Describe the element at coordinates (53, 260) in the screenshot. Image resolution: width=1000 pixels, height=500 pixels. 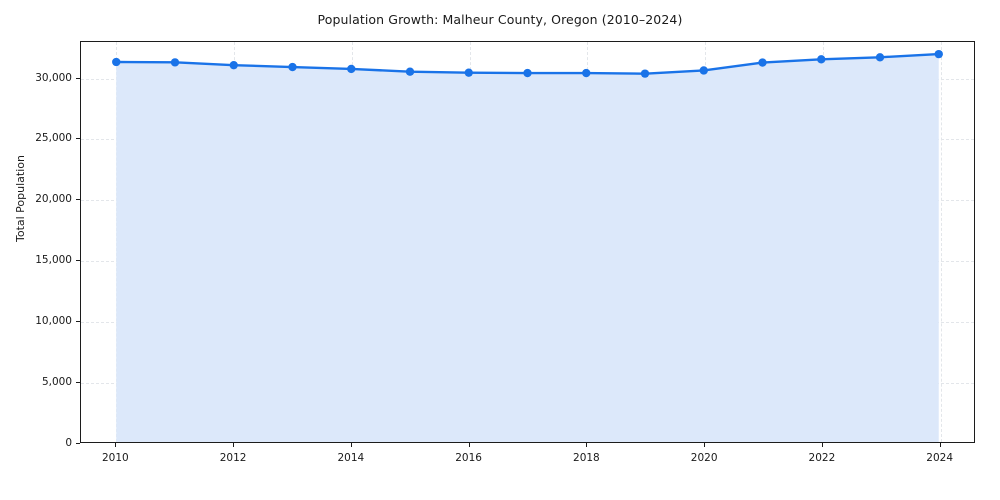
I see `y-tick-label: 15,000` at that location.